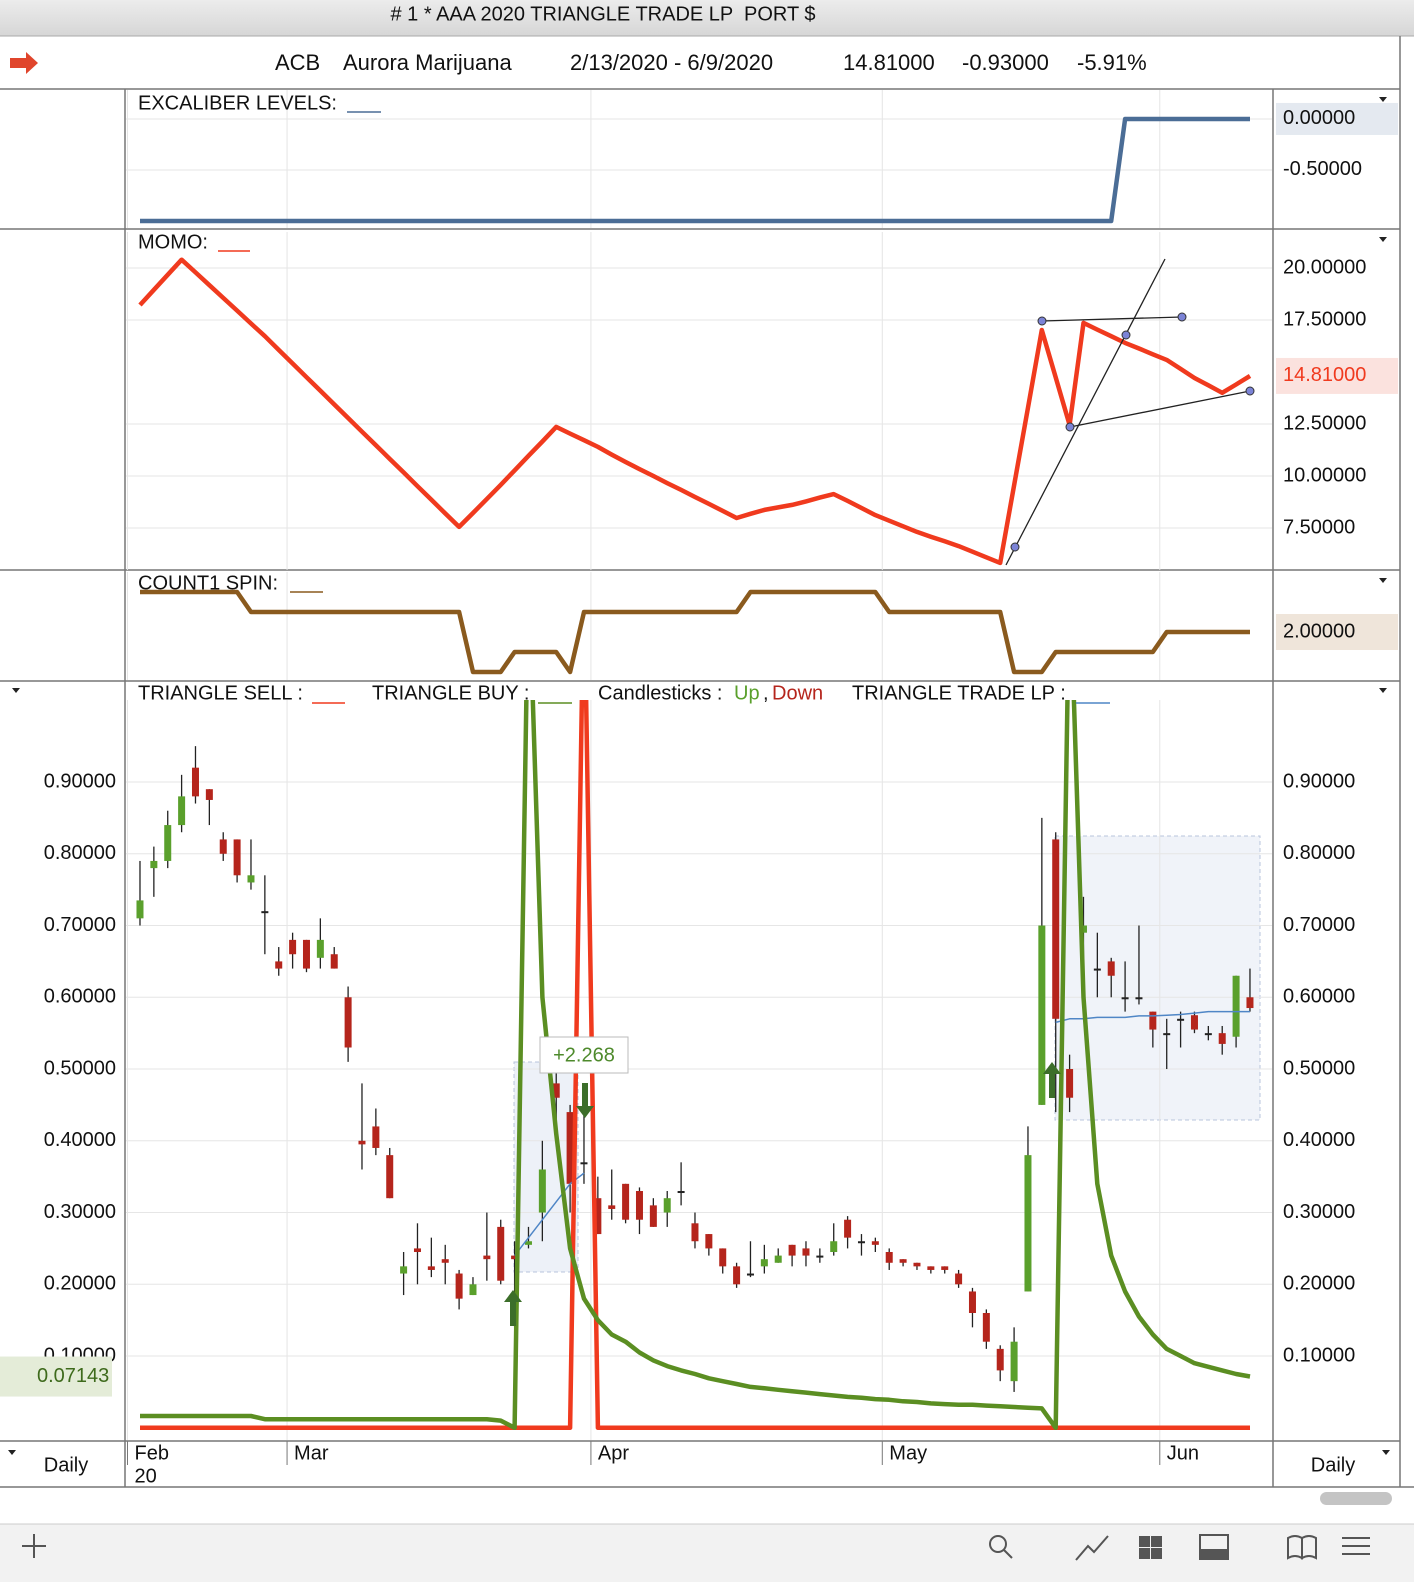 This screenshot has width=1414, height=1582. I want to click on current-value-label: 14.81000, so click(1324, 375).